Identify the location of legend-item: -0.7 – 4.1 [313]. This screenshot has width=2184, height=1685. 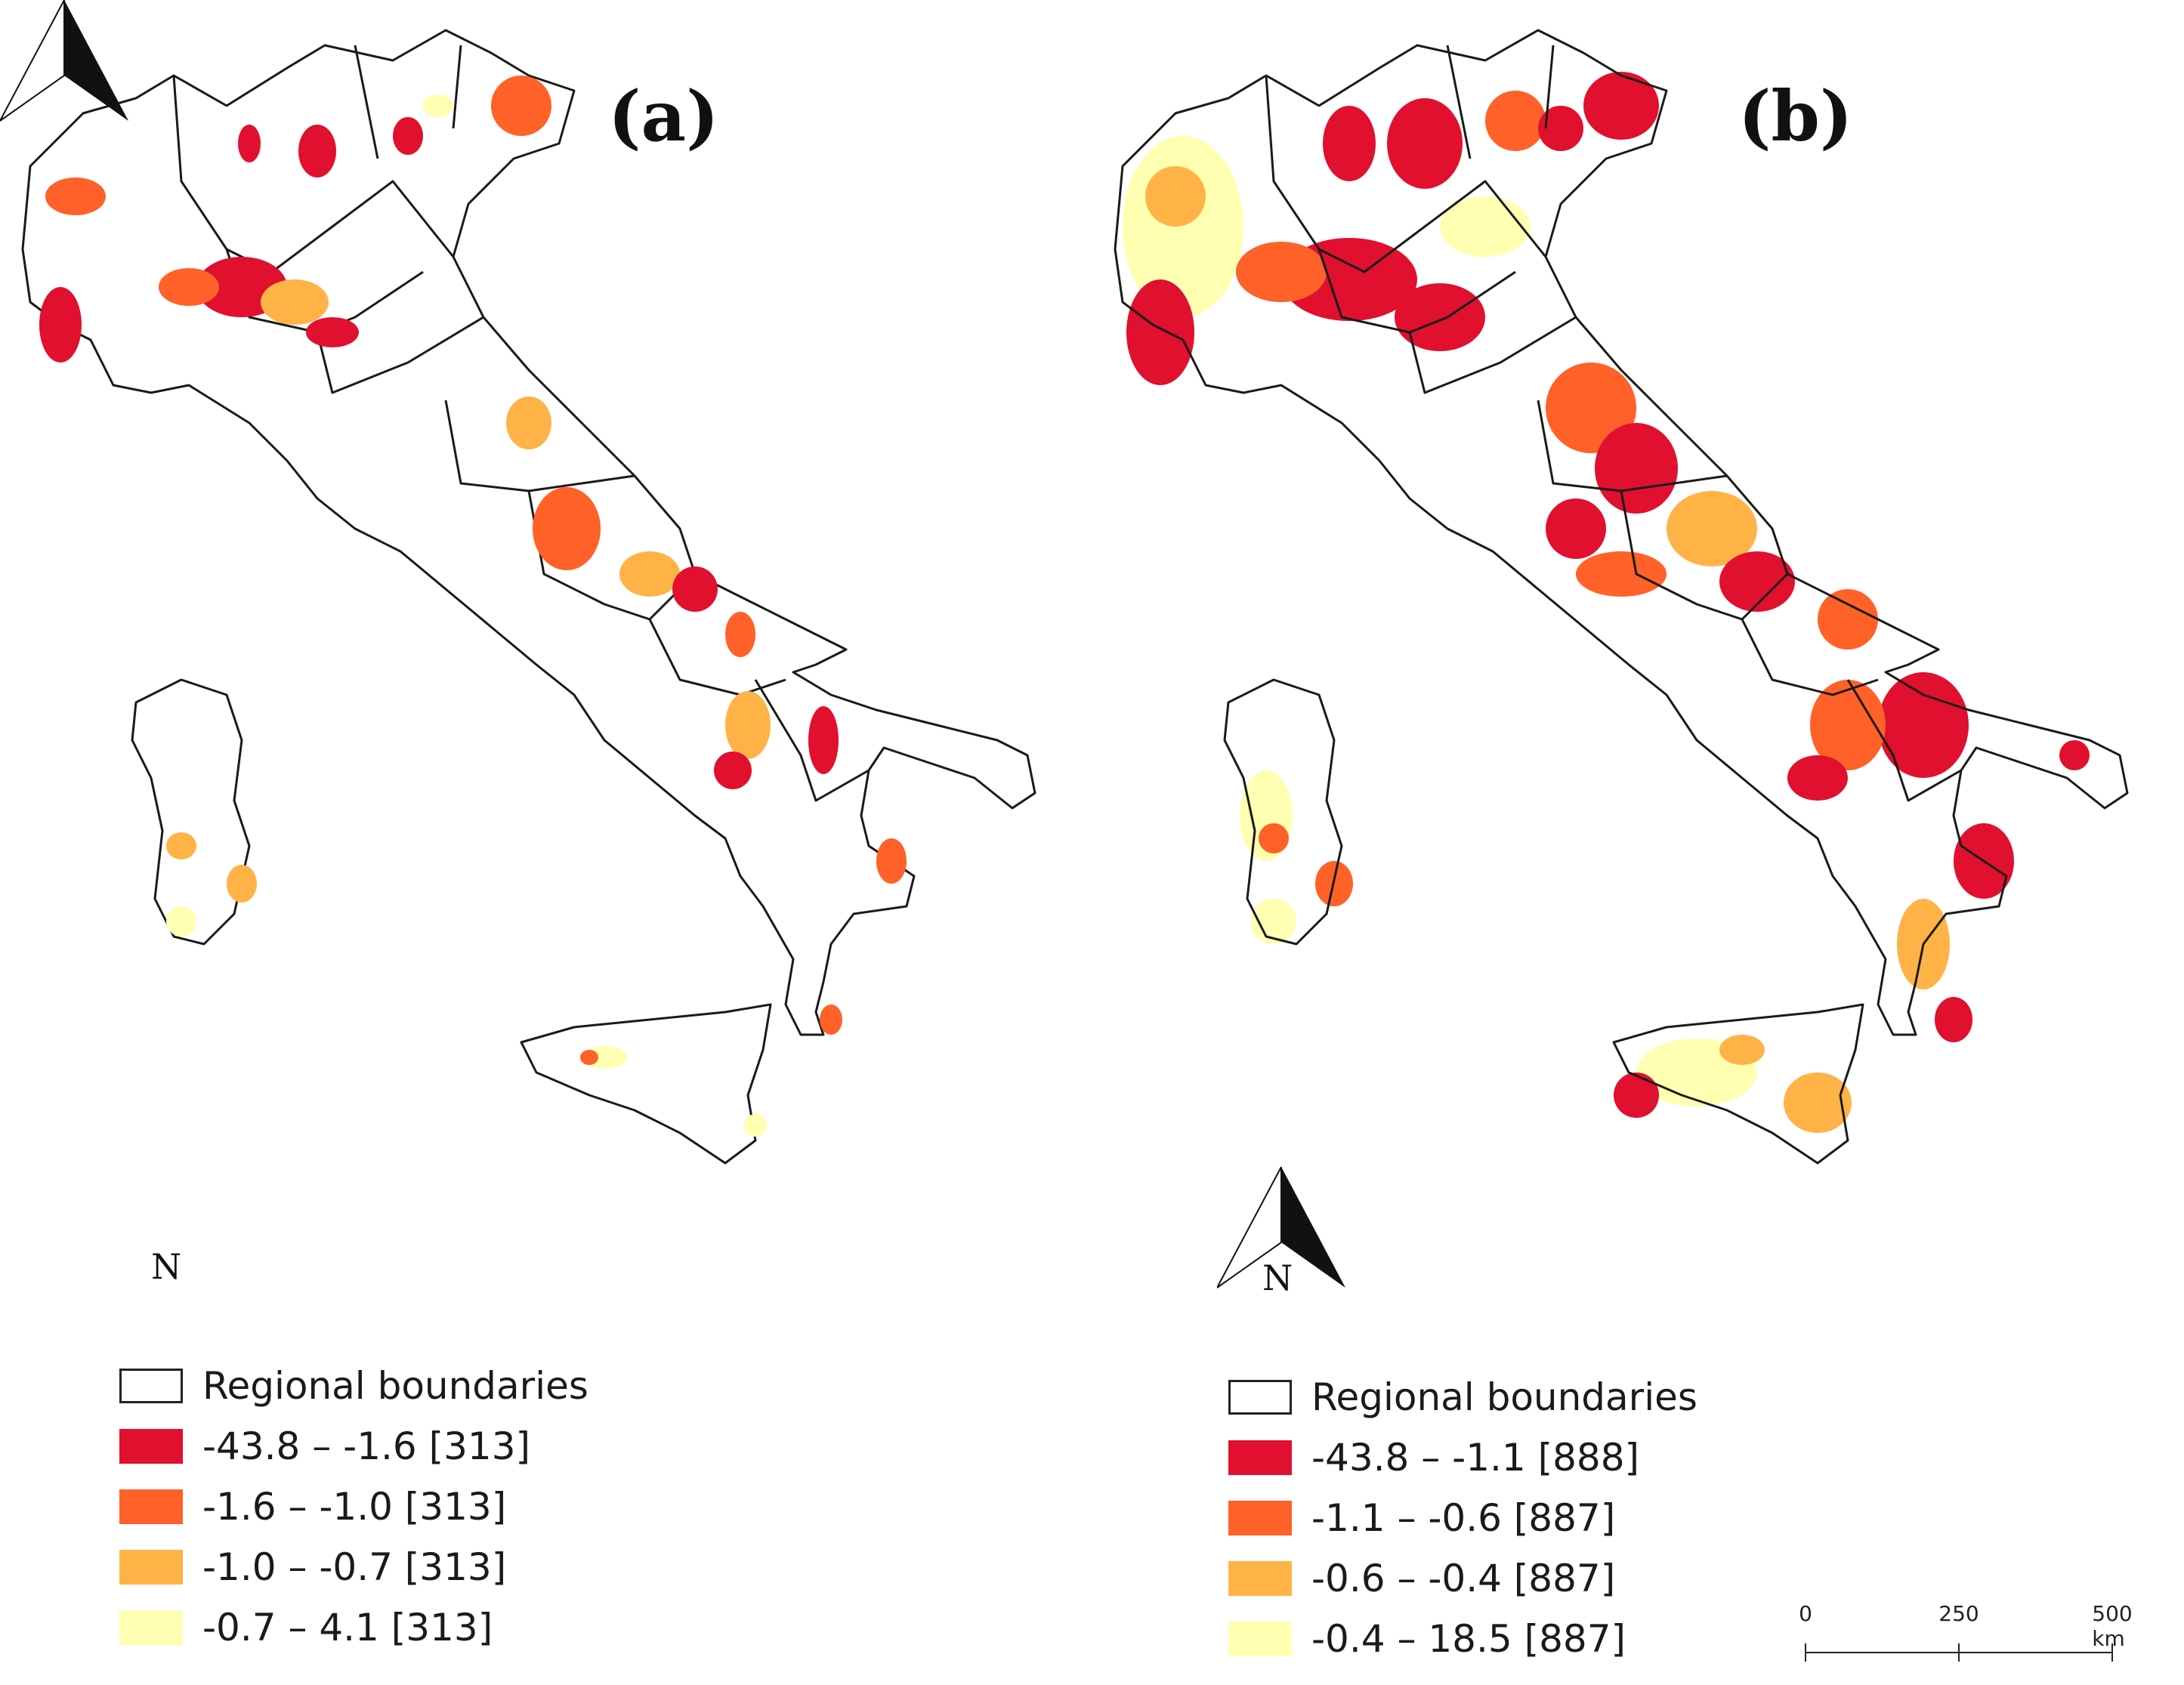
(353, 1627).